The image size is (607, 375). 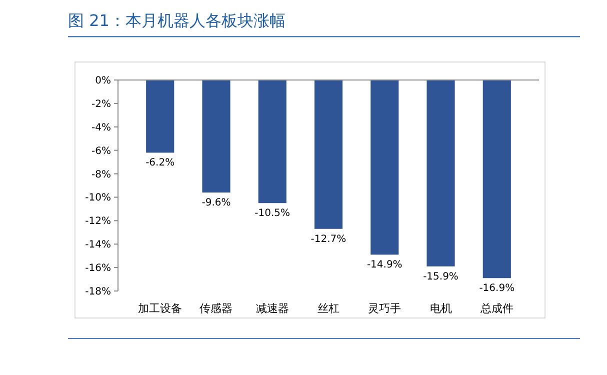 I want to click on x-tick-label: 电机, so click(x=441, y=308).